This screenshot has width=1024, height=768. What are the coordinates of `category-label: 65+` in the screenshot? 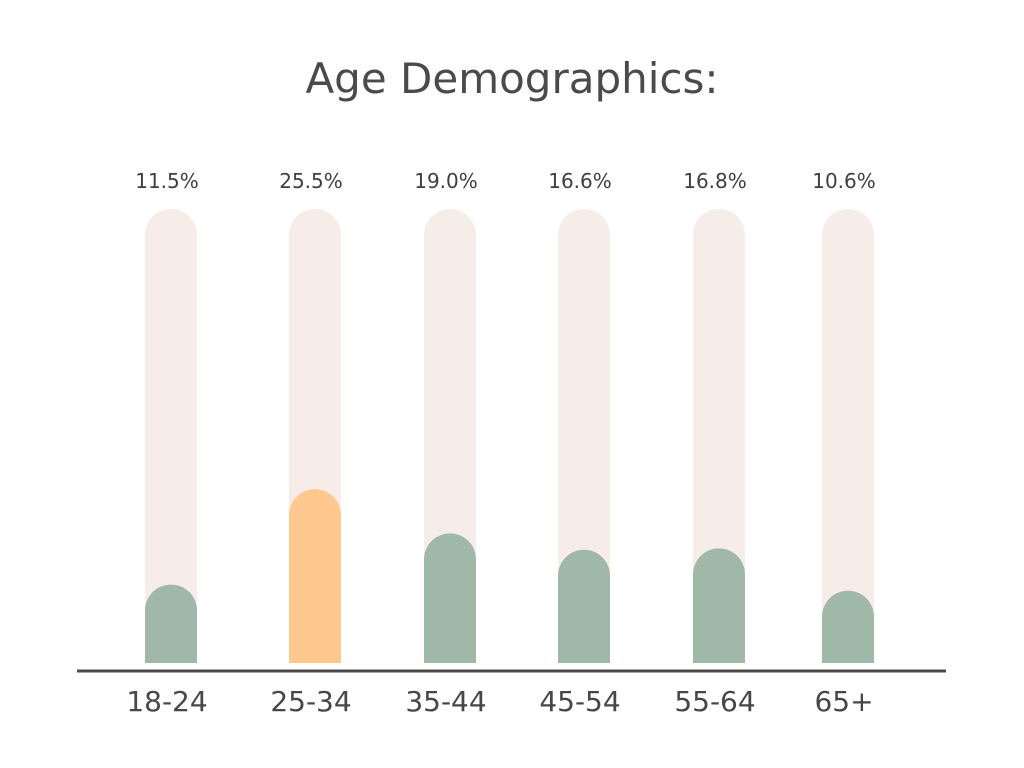 It's located at (843, 701).